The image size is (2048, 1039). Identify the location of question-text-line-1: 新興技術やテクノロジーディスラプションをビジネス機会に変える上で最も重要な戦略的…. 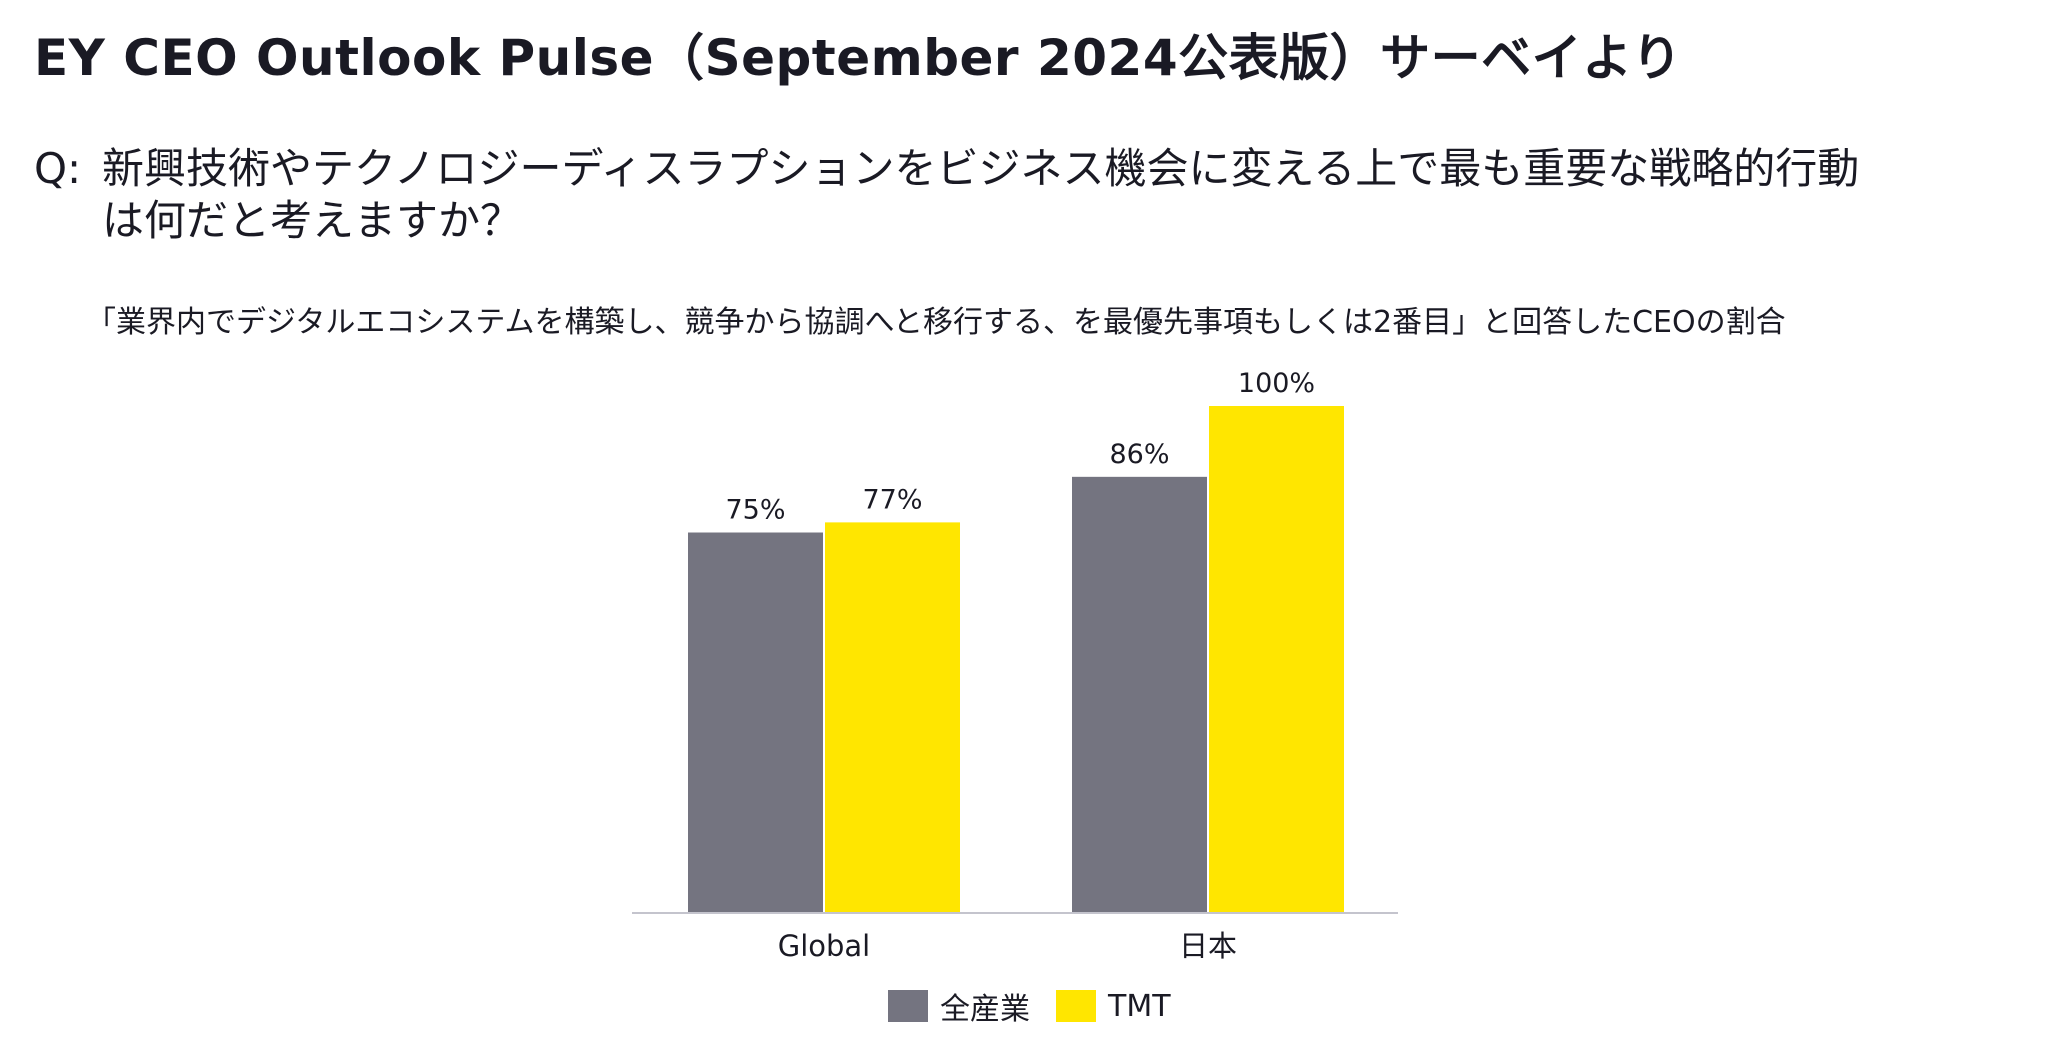
(981, 168).